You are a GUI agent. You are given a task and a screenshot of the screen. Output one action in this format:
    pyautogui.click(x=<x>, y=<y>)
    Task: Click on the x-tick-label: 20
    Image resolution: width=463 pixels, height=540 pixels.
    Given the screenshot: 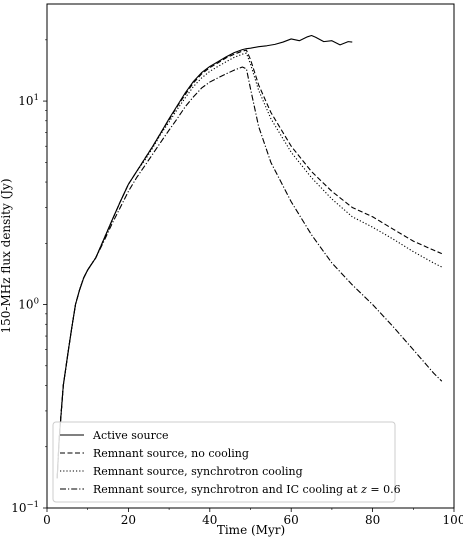 What is the action you would take?
    pyautogui.click(x=128, y=520)
    